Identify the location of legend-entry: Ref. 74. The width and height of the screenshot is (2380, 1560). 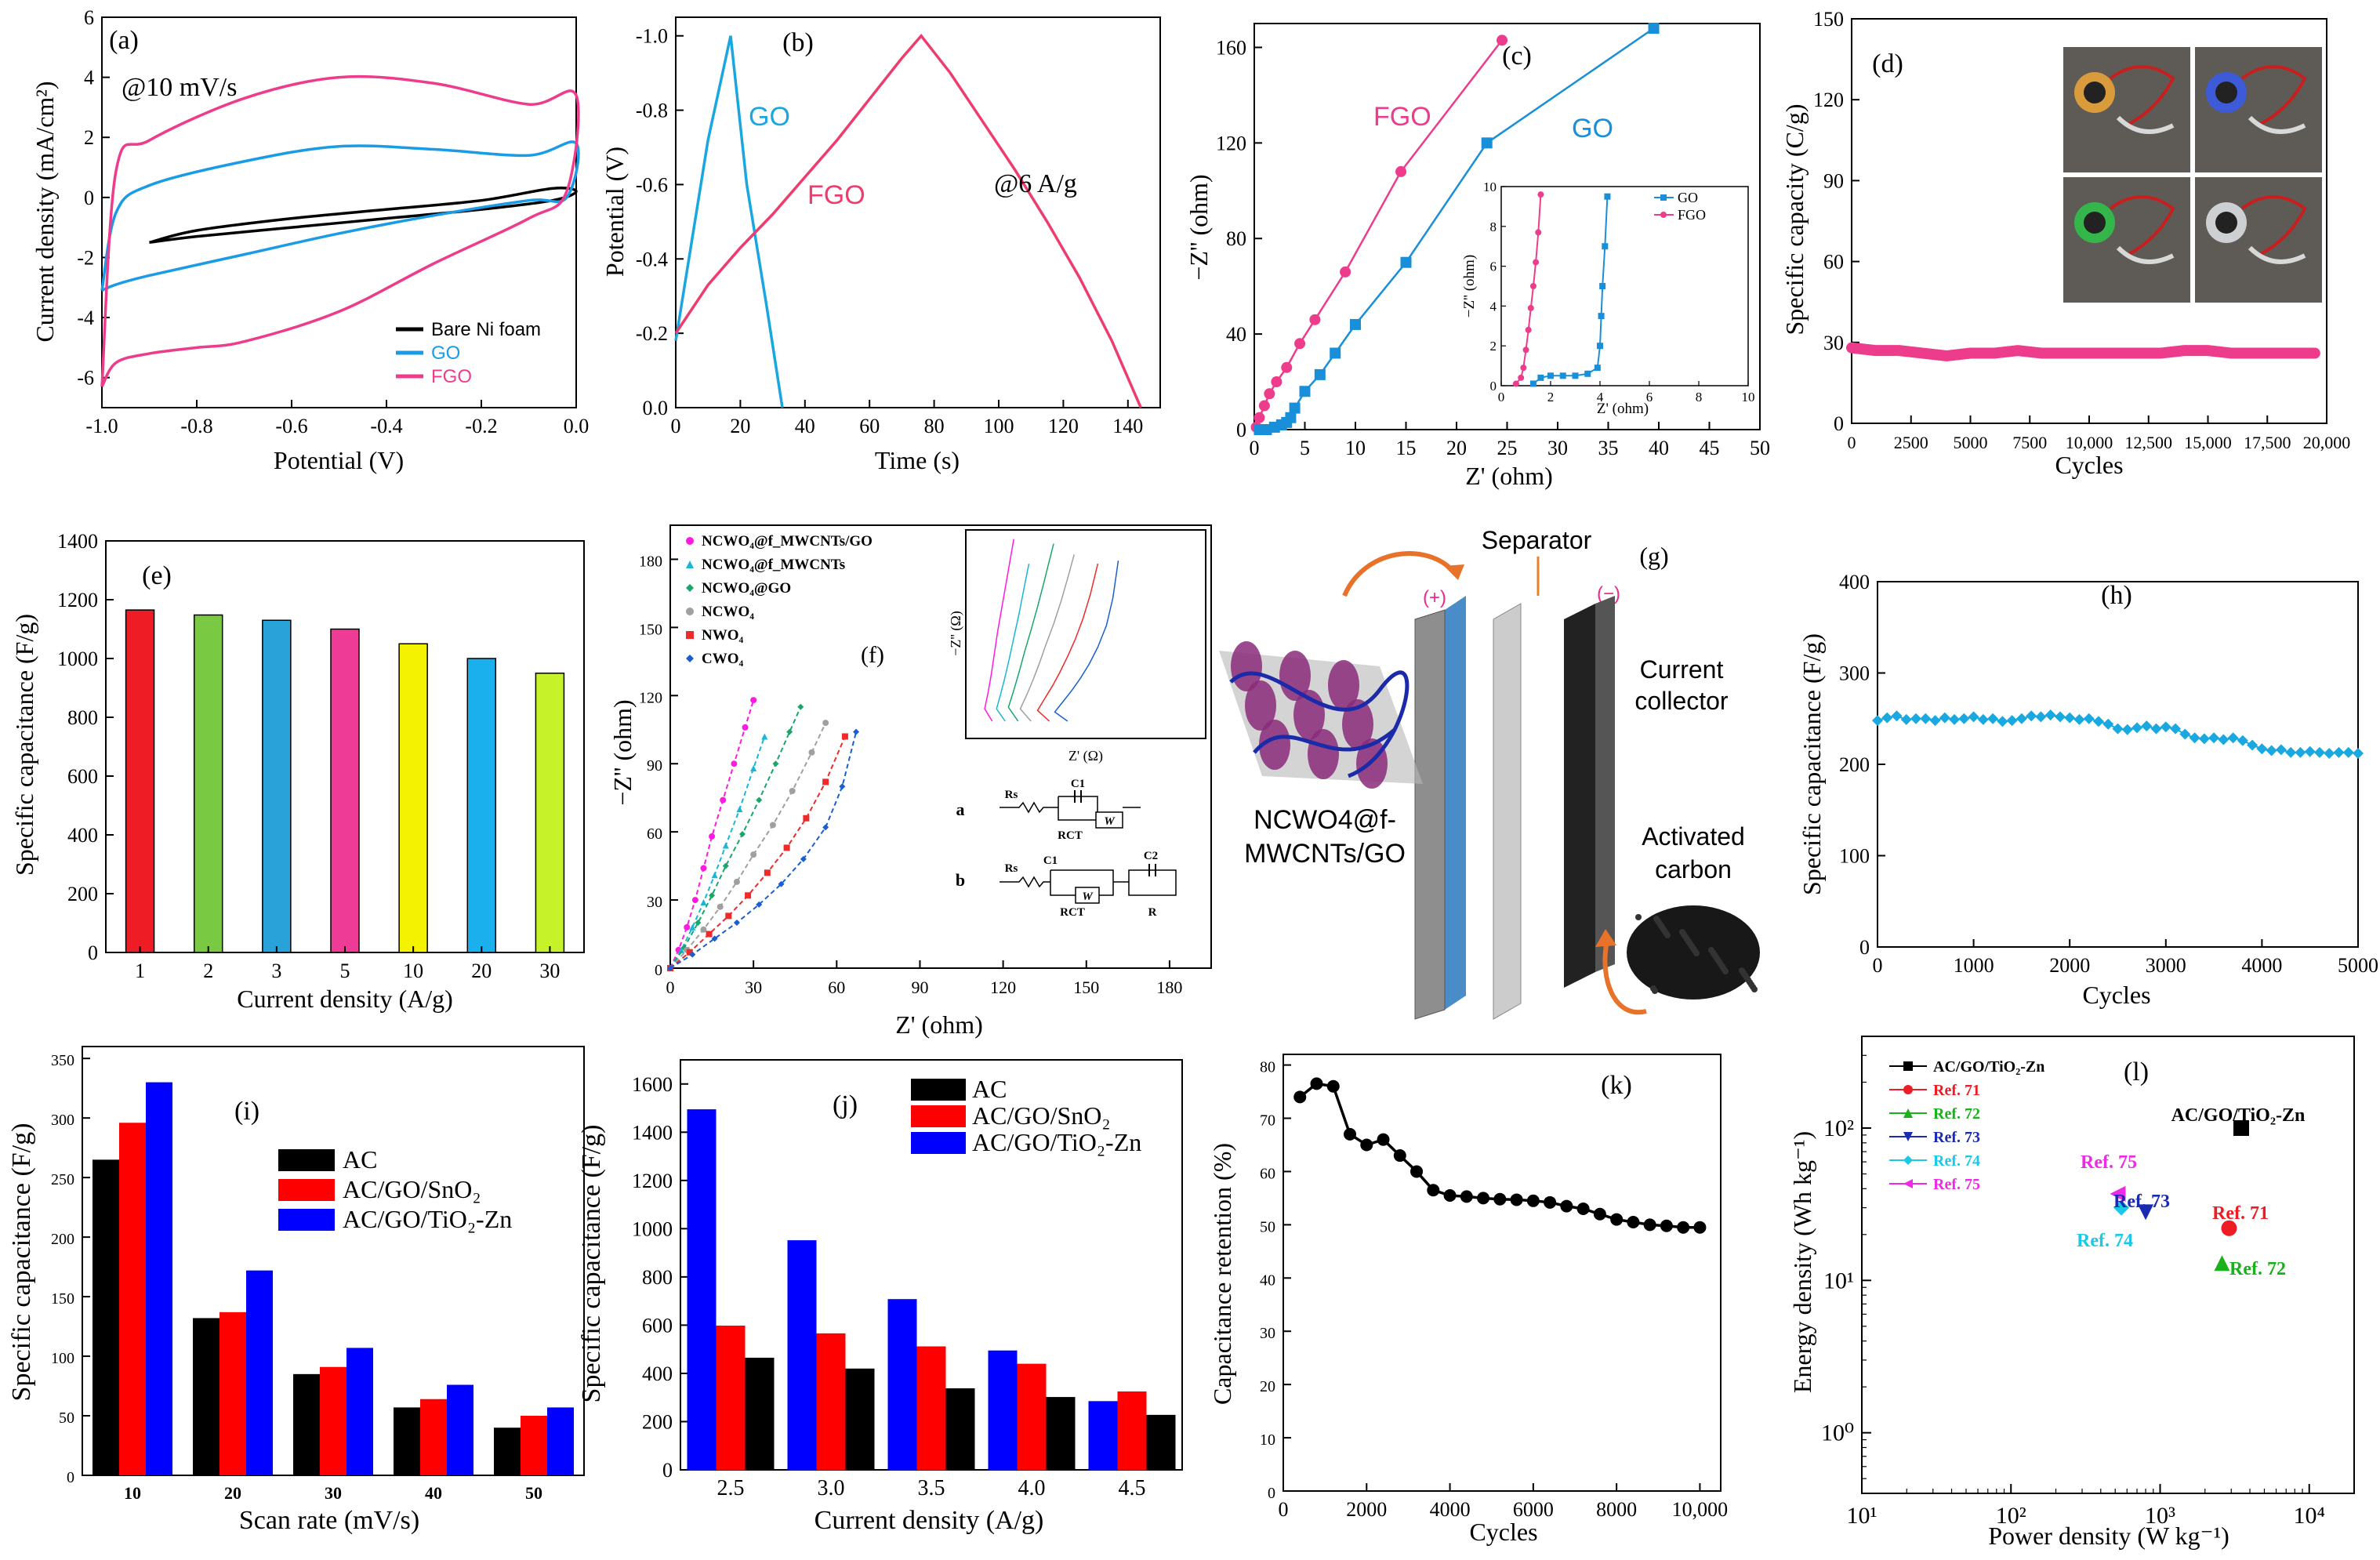
(1956, 1161).